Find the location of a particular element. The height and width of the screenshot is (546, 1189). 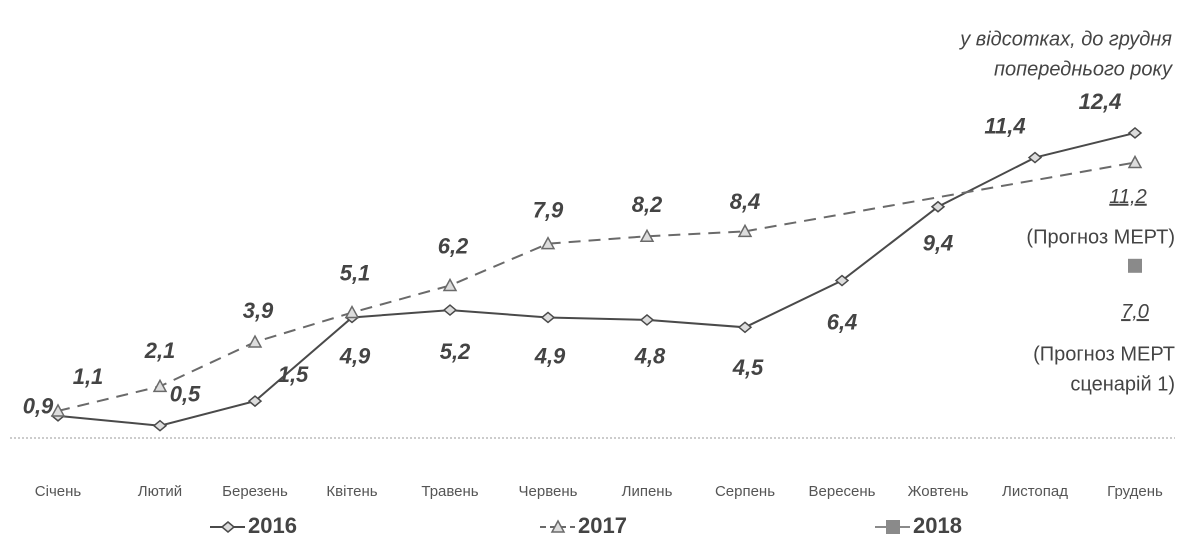

data-label: 6,4 is located at coordinates (842, 321).